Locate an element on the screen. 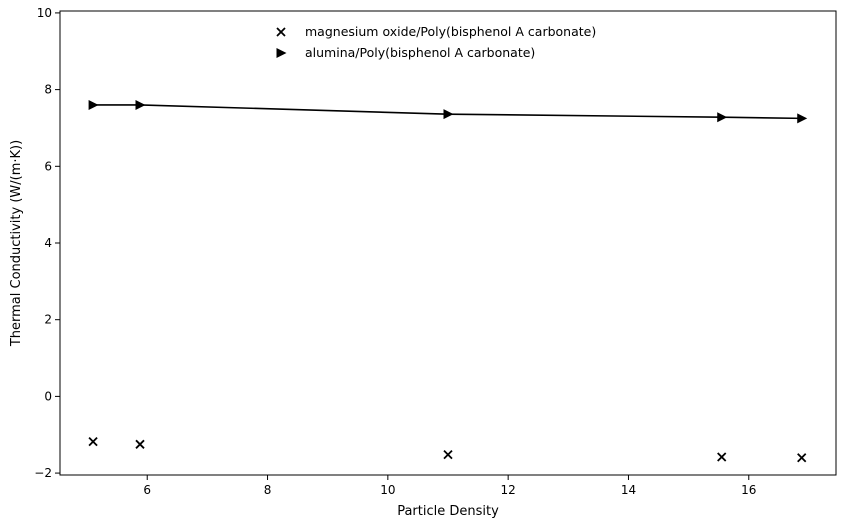 The width and height of the screenshot is (844, 532). x-tick-label: 14 is located at coordinates (628, 490).